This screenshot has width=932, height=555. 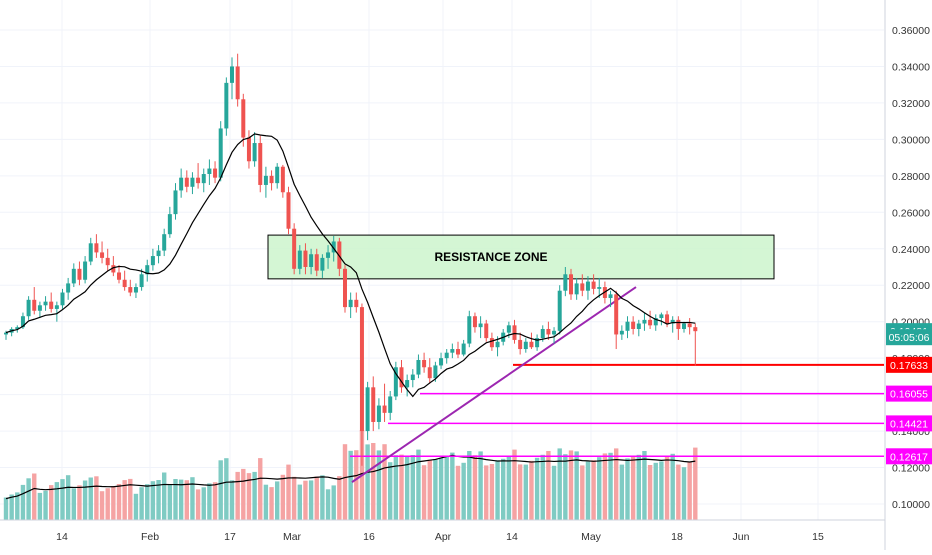 What do you see at coordinates (911, 213) in the screenshot?
I see `price-tick-label: 0.26000` at bounding box center [911, 213].